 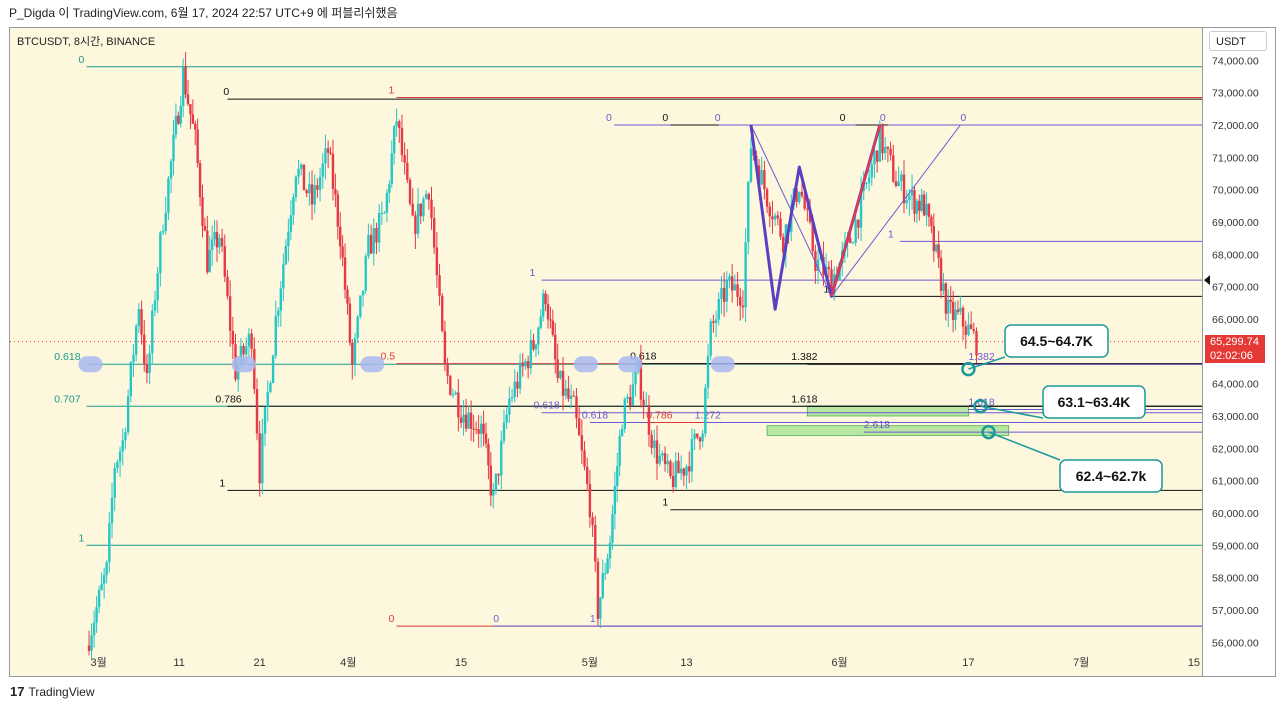 I want to click on price-tick-label: 57,000.00, so click(x=1235, y=611).